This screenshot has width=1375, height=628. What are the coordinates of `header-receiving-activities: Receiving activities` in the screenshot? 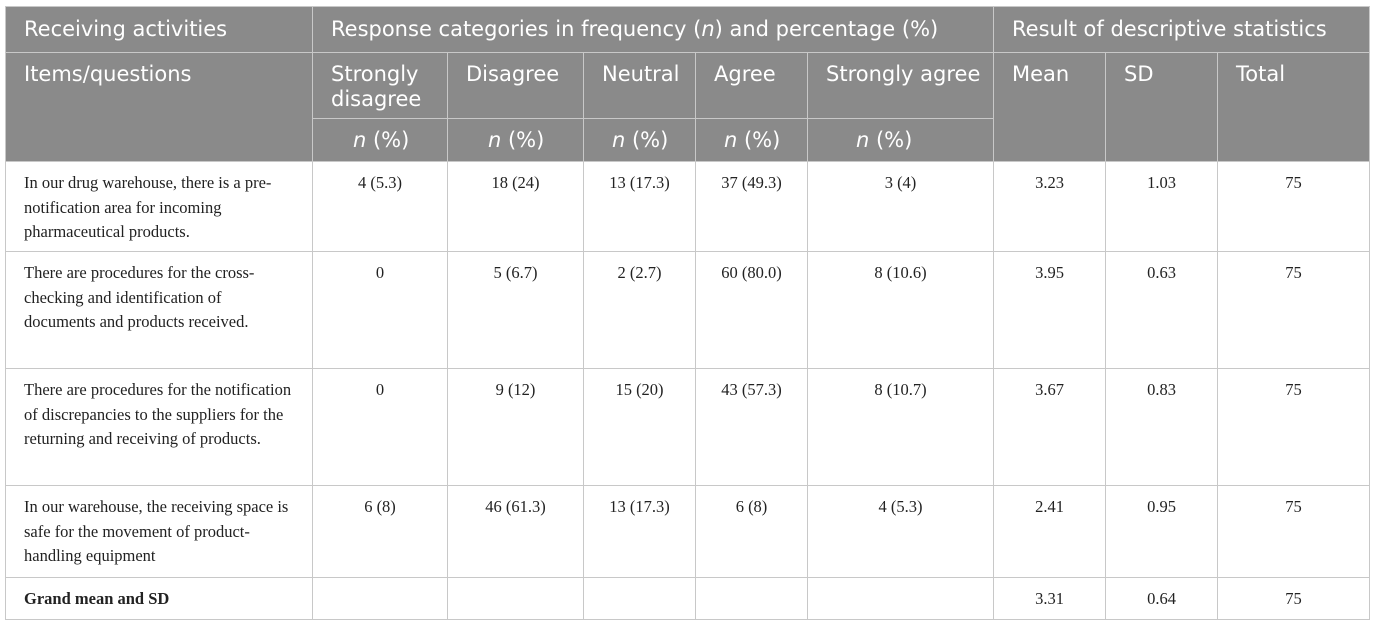 It's located at (159, 29).